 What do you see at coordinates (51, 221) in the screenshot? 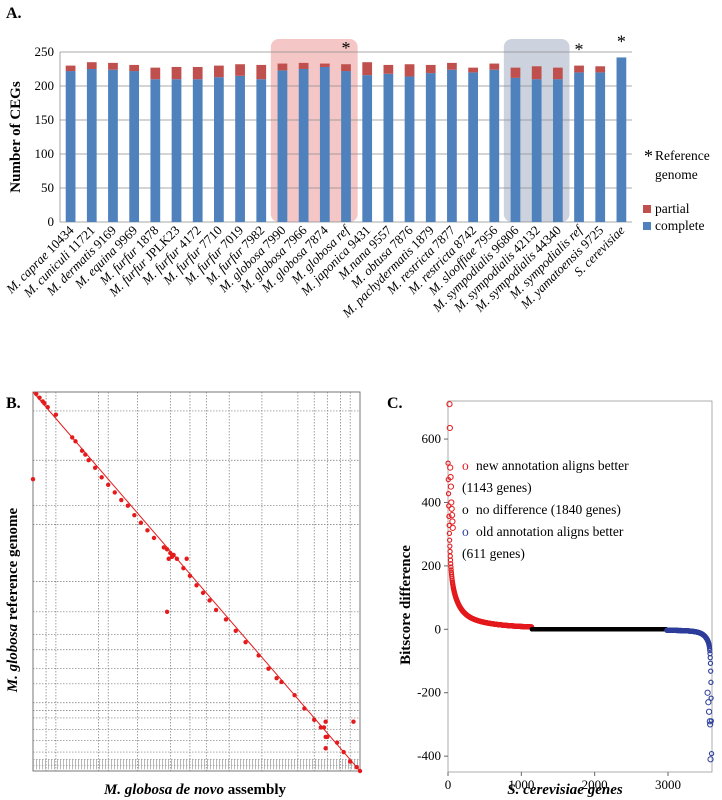
I see `y-tick-label: 0` at bounding box center [51, 221].